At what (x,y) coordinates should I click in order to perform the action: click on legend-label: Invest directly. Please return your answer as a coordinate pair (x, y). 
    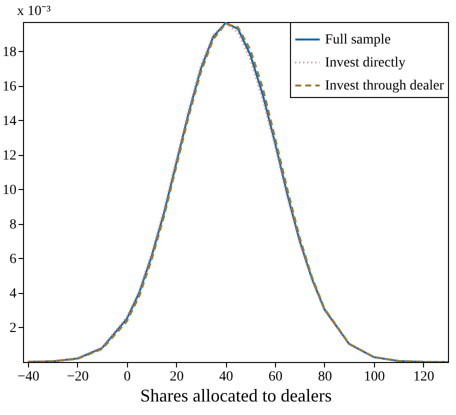
    Looking at the image, I should click on (365, 63).